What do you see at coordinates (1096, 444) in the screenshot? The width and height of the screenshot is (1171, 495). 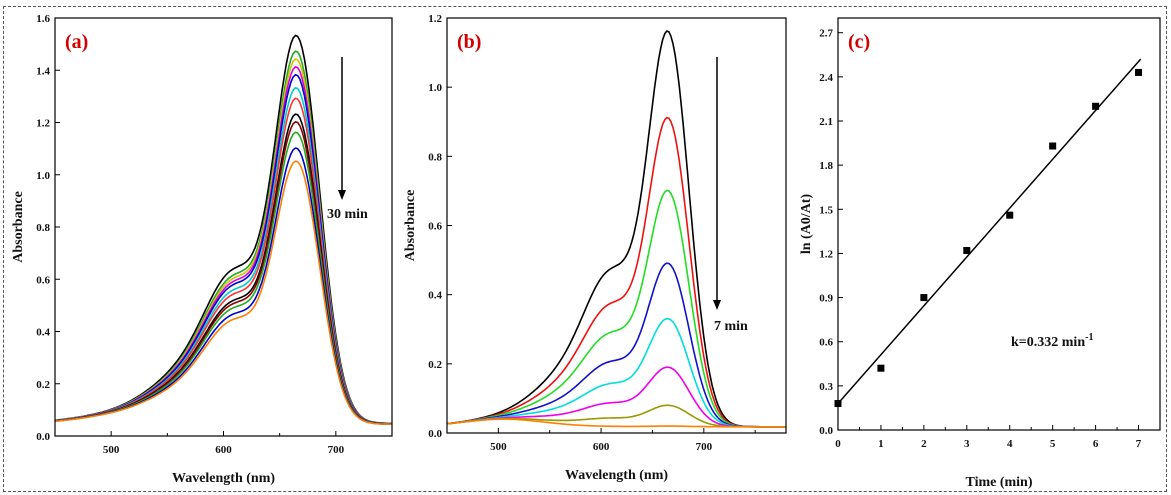 I see `x-tick-label: 6` at bounding box center [1096, 444].